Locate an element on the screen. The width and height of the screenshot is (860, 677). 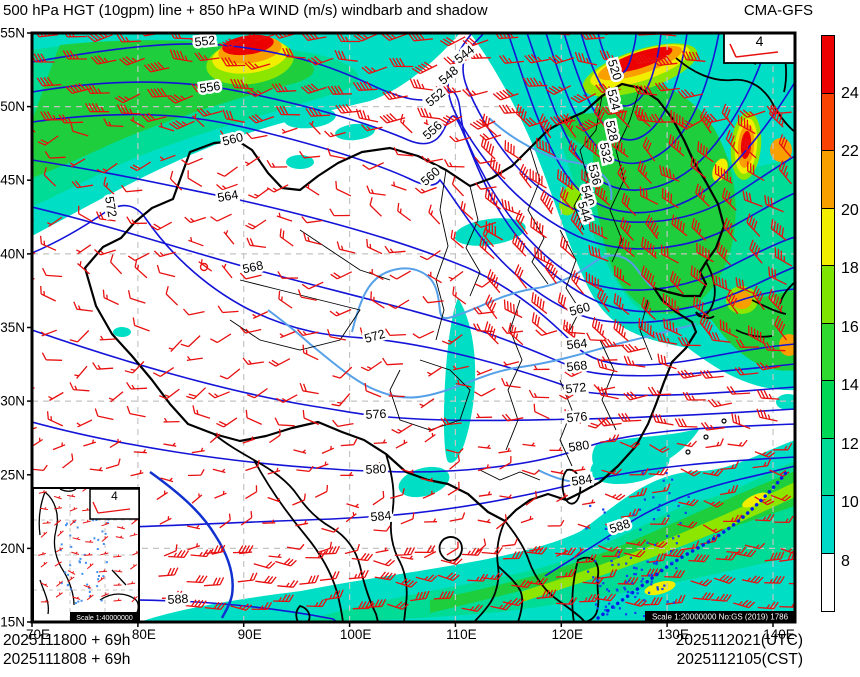
barb-legend-box: 4 is located at coordinates (759, 48).